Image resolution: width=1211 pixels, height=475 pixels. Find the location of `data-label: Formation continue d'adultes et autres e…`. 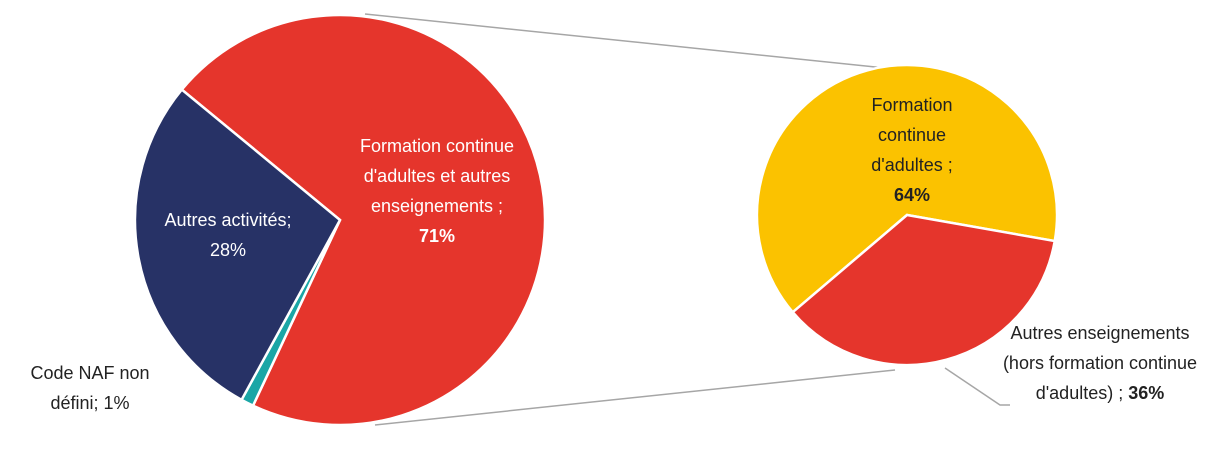

data-label: Formation continue d'adultes et autres e… is located at coordinates (437, 191).